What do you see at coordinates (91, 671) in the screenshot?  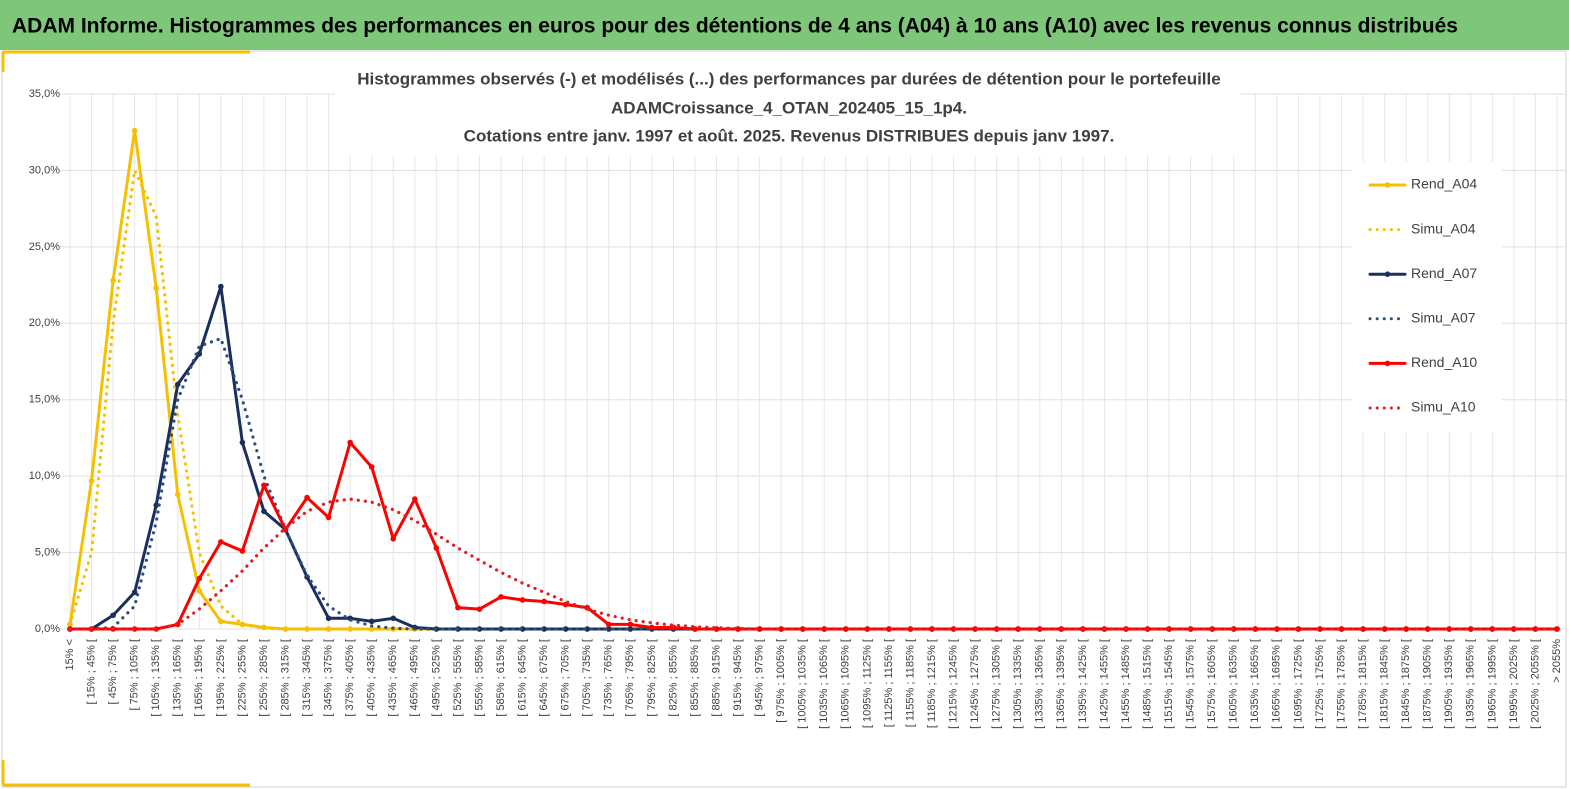 I see `x-tick-label: [ 15% ; 45% [` at bounding box center [91, 671].